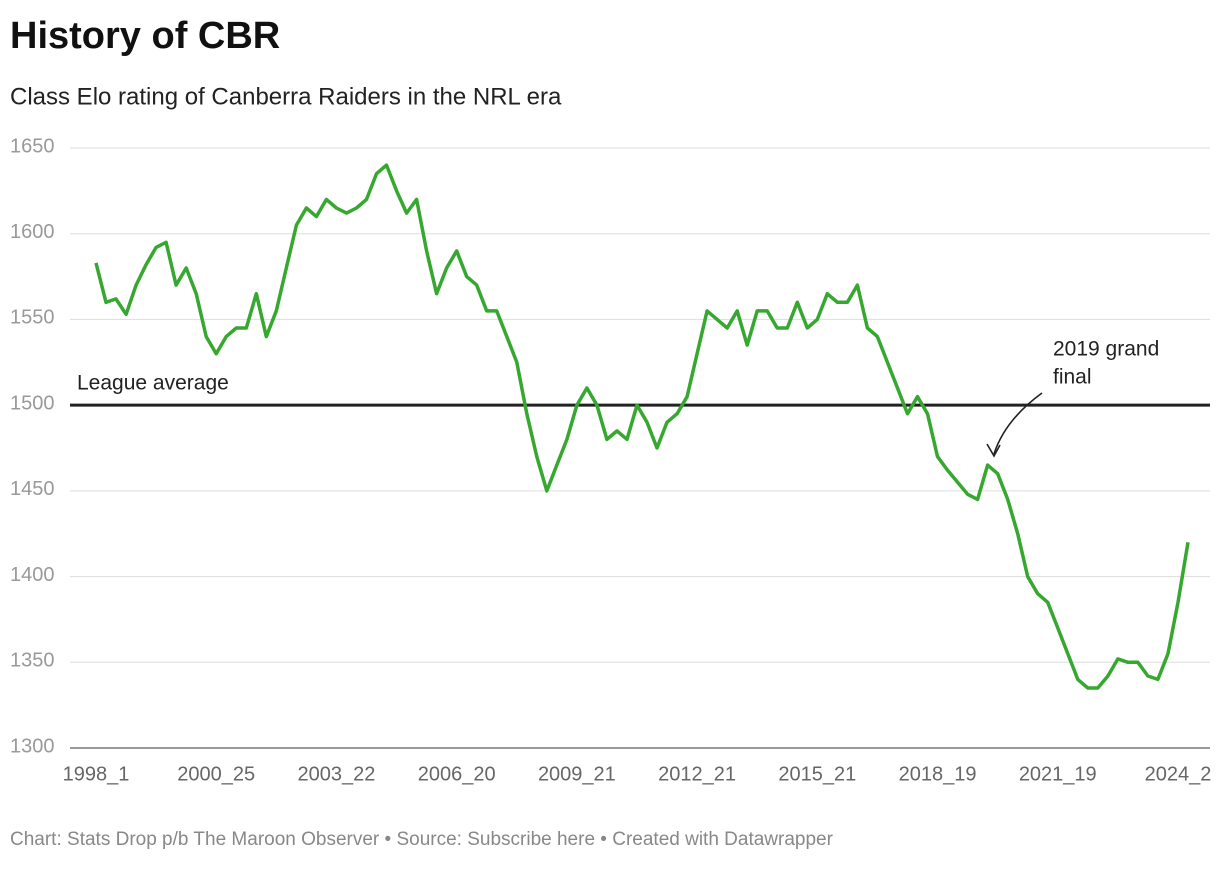  Describe the element at coordinates (145, 36) in the screenshot. I see `chart-title: History of CBR` at that location.